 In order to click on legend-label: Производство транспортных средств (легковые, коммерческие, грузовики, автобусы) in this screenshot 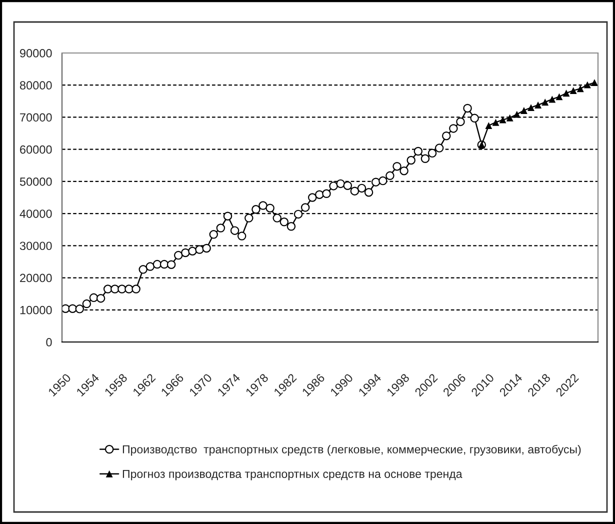, I will do `click(351, 450)`.